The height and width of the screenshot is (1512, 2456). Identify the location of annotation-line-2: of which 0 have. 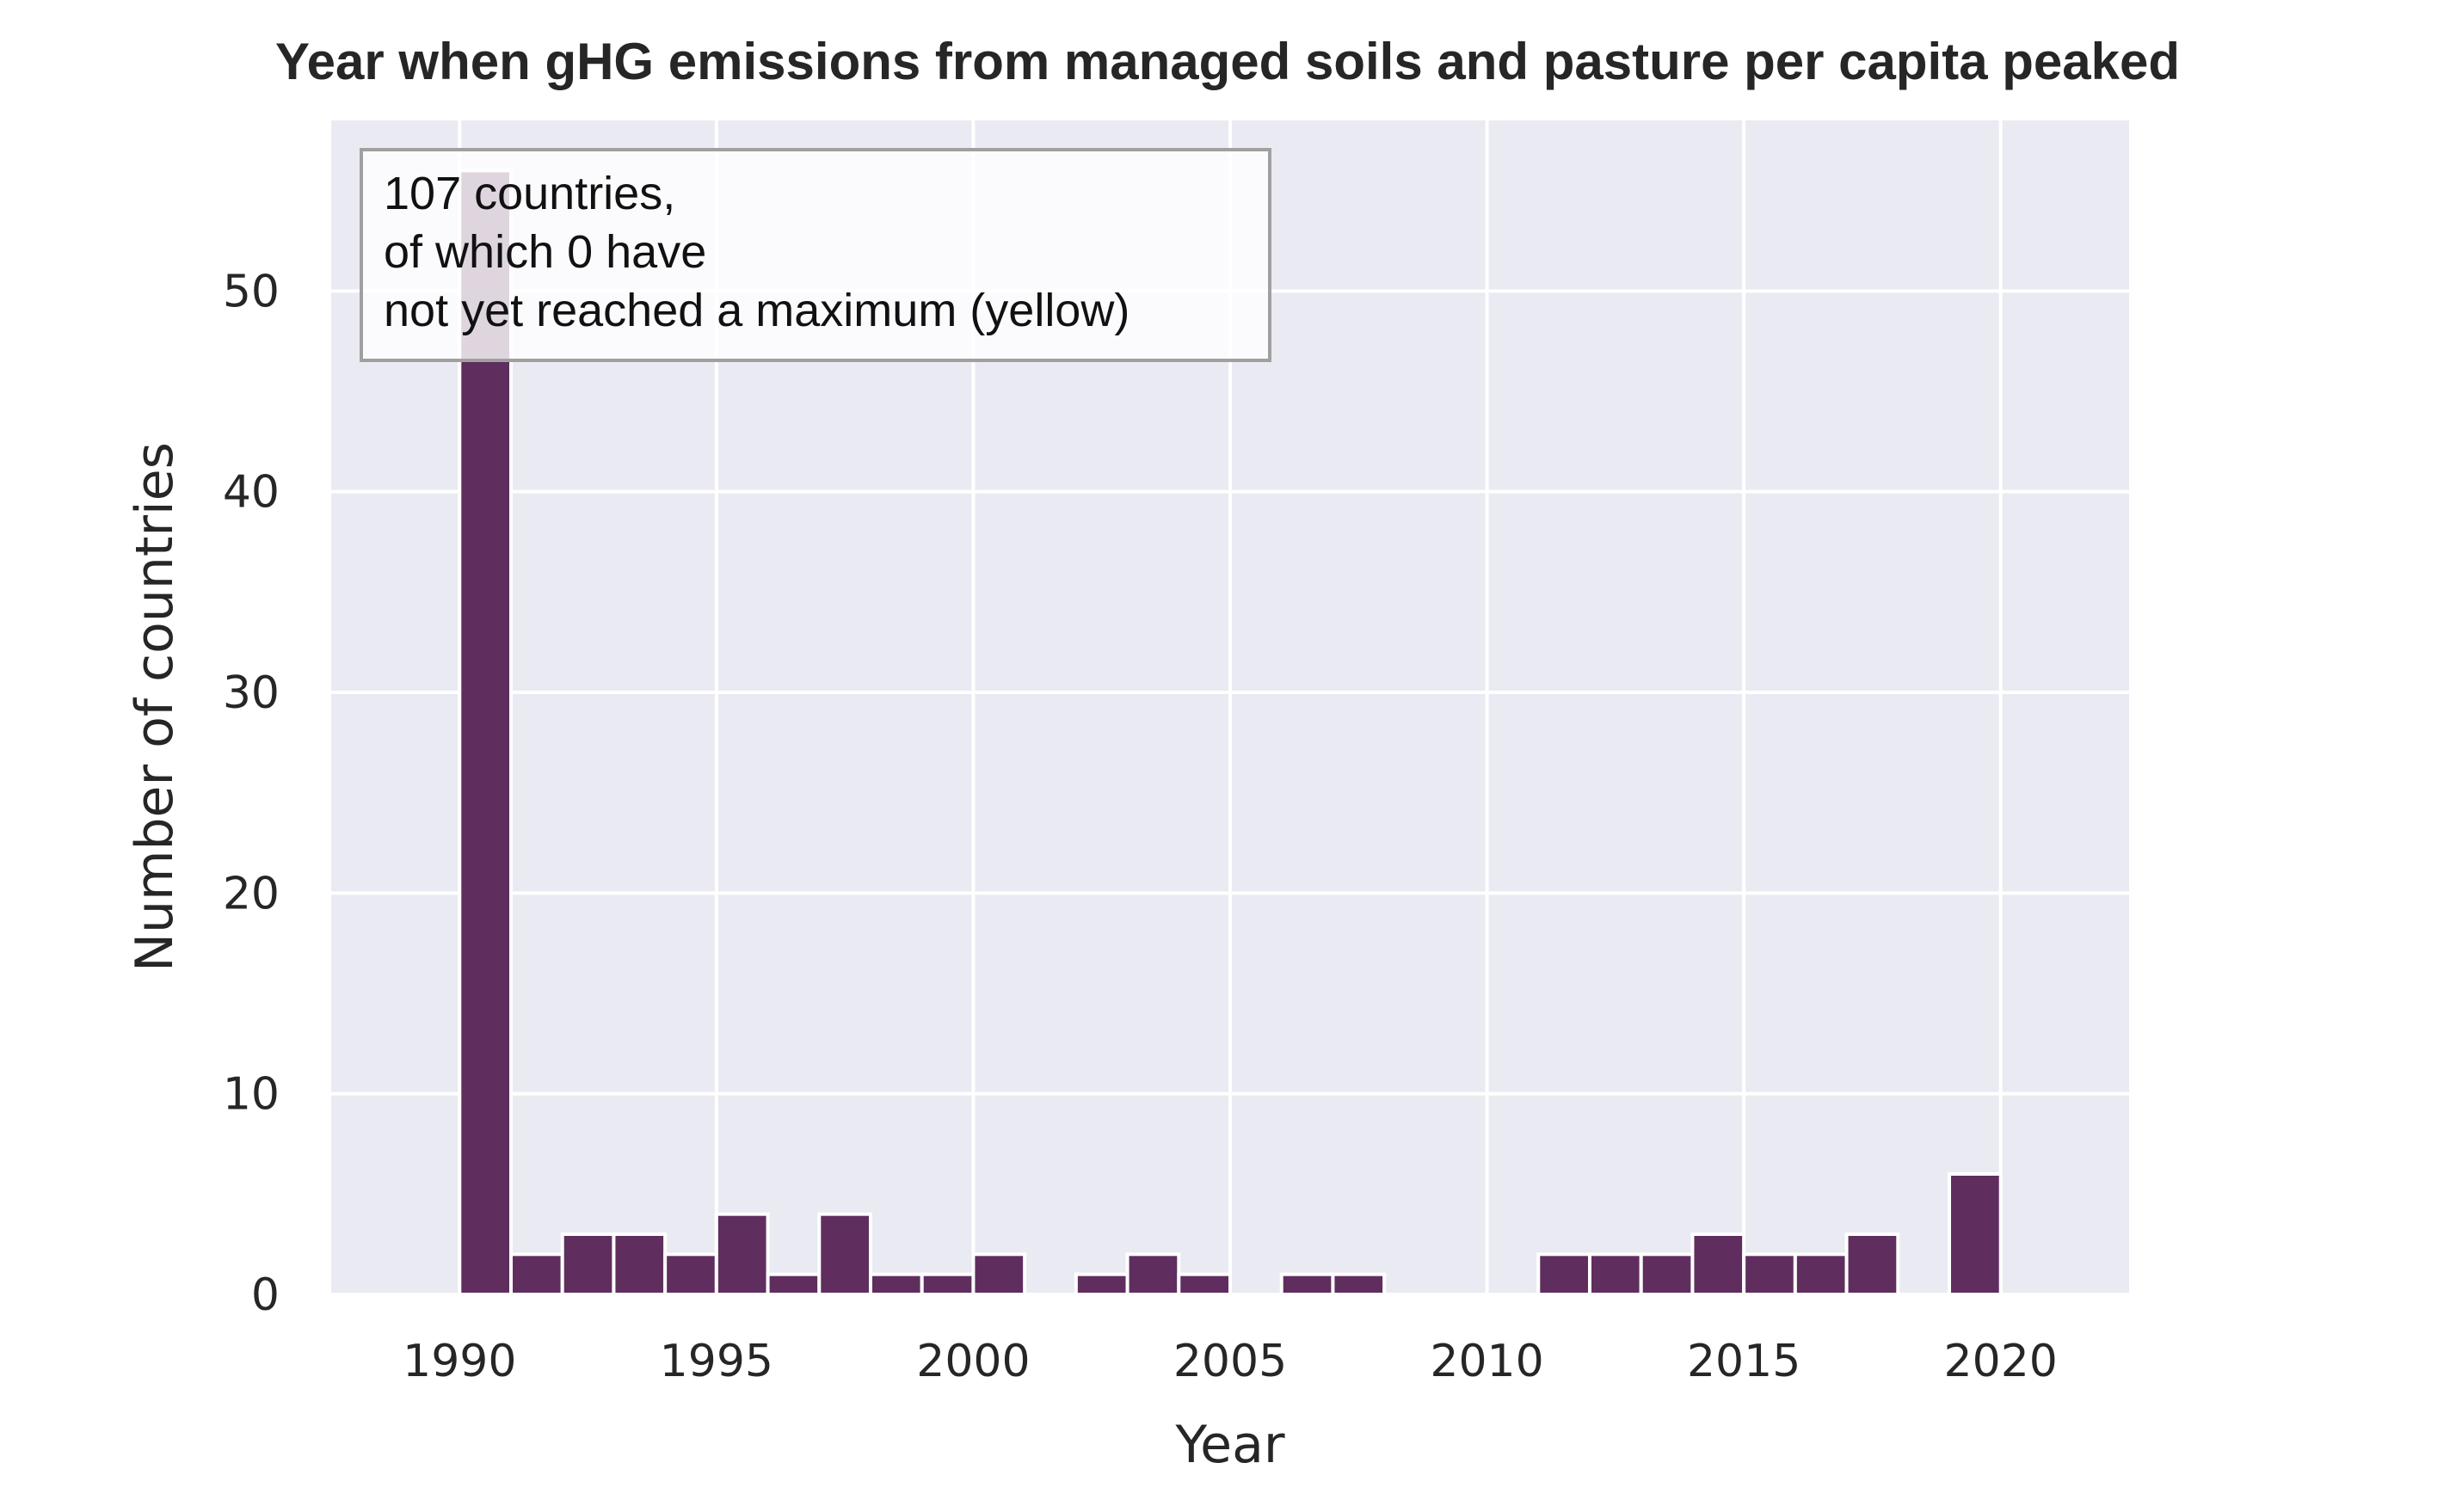
(545, 252).